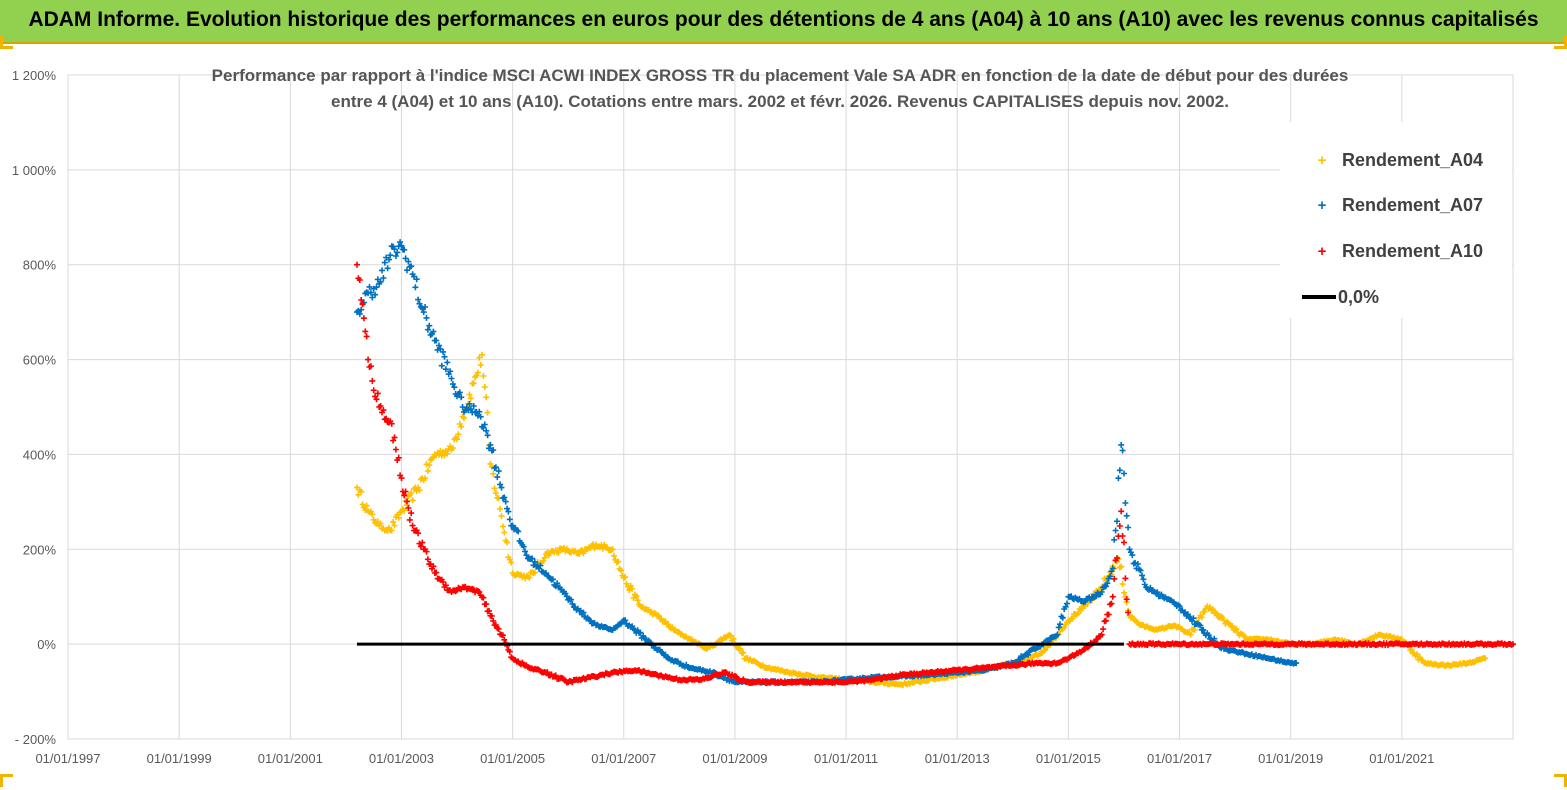  Describe the element at coordinates (40, 265) in the screenshot. I see `y-tick-label: 800%` at that location.